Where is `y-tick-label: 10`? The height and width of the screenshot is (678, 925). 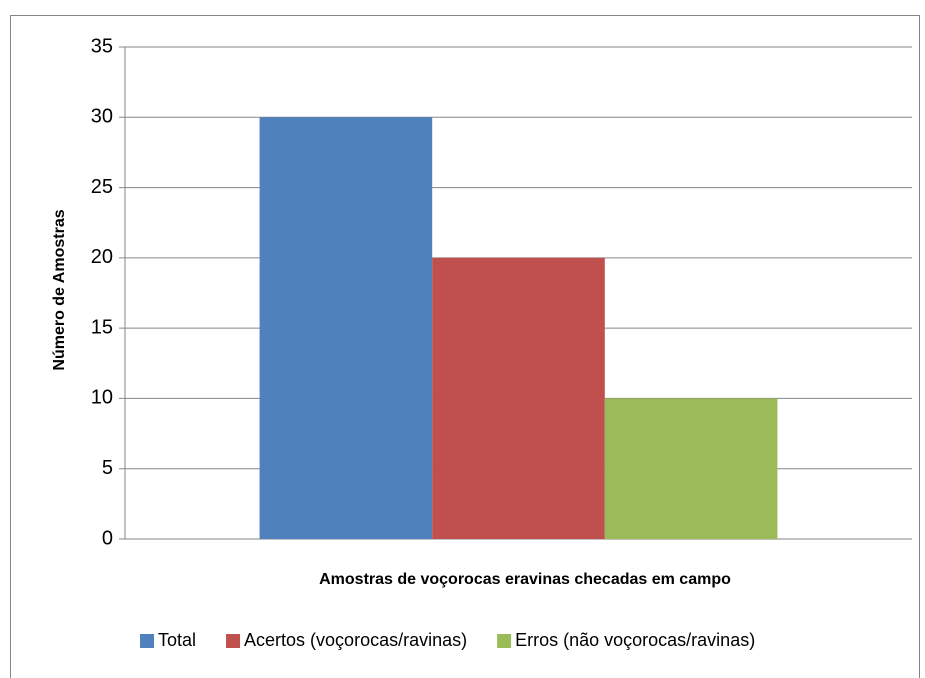 y-tick-label: 10 is located at coordinates (102, 398).